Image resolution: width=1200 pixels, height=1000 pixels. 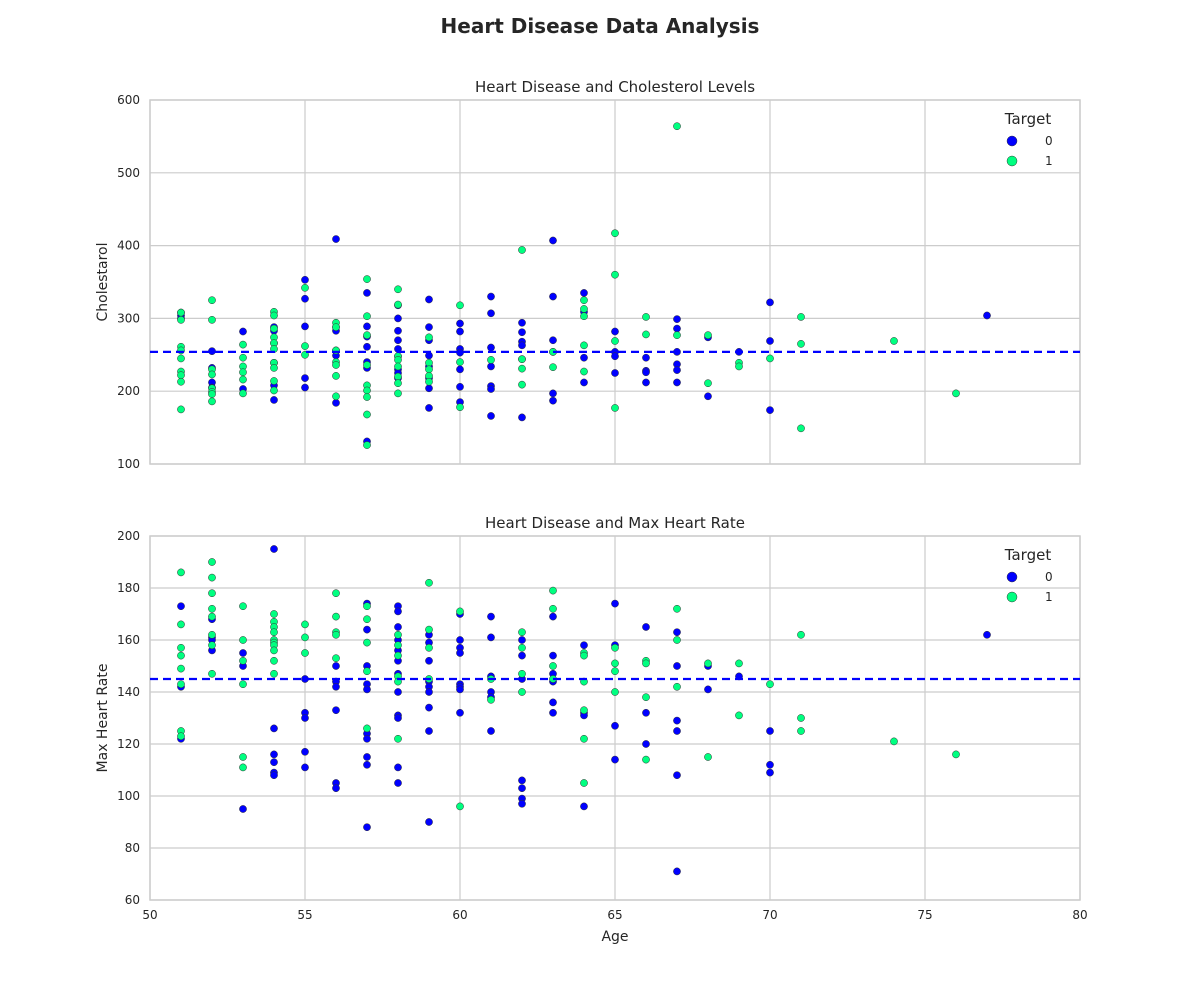 What do you see at coordinates (615, 87) in the screenshot?
I see `subplot-title: Heart Disease and Cholesterol Levels` at bounding box center [615, 87].